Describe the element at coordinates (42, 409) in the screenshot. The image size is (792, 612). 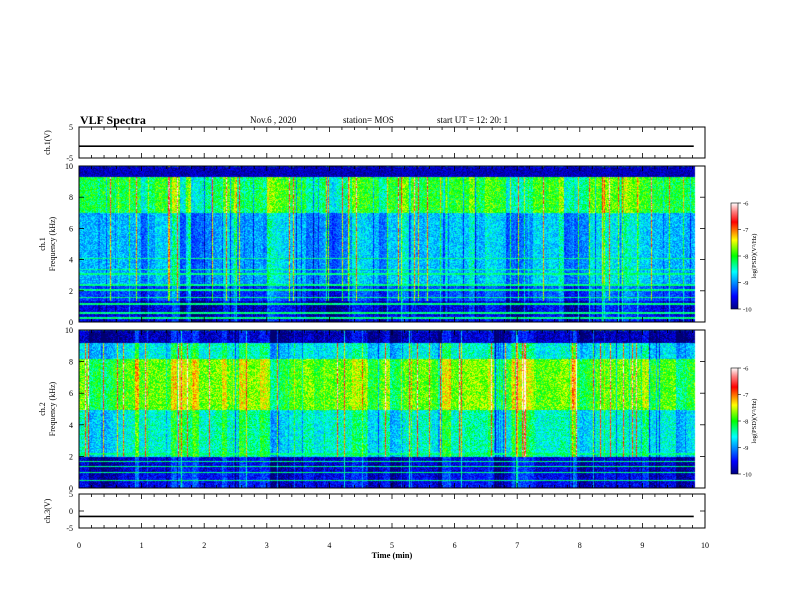
I see `spectrogram-channel-label-2: ch.2` at that location.